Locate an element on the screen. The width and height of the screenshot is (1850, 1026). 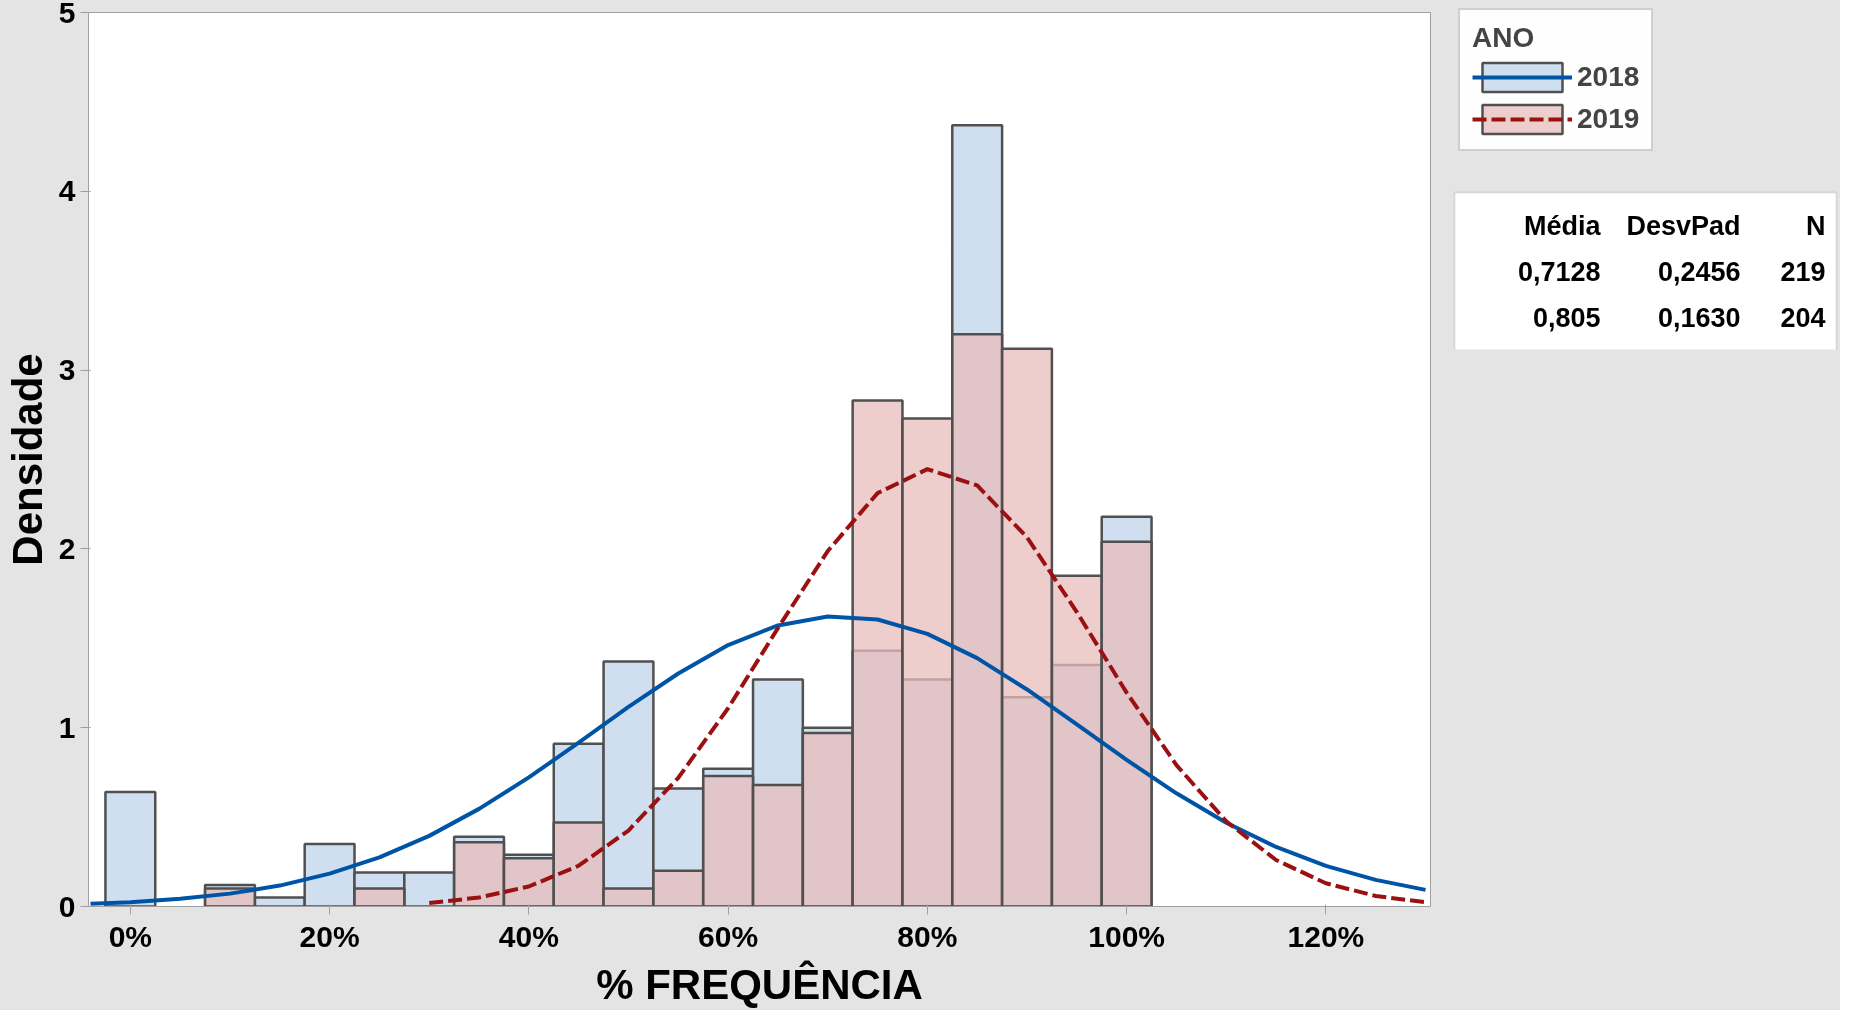
x-axis-title: % FREQUÊNCIA is located at coordinates (759, 983).